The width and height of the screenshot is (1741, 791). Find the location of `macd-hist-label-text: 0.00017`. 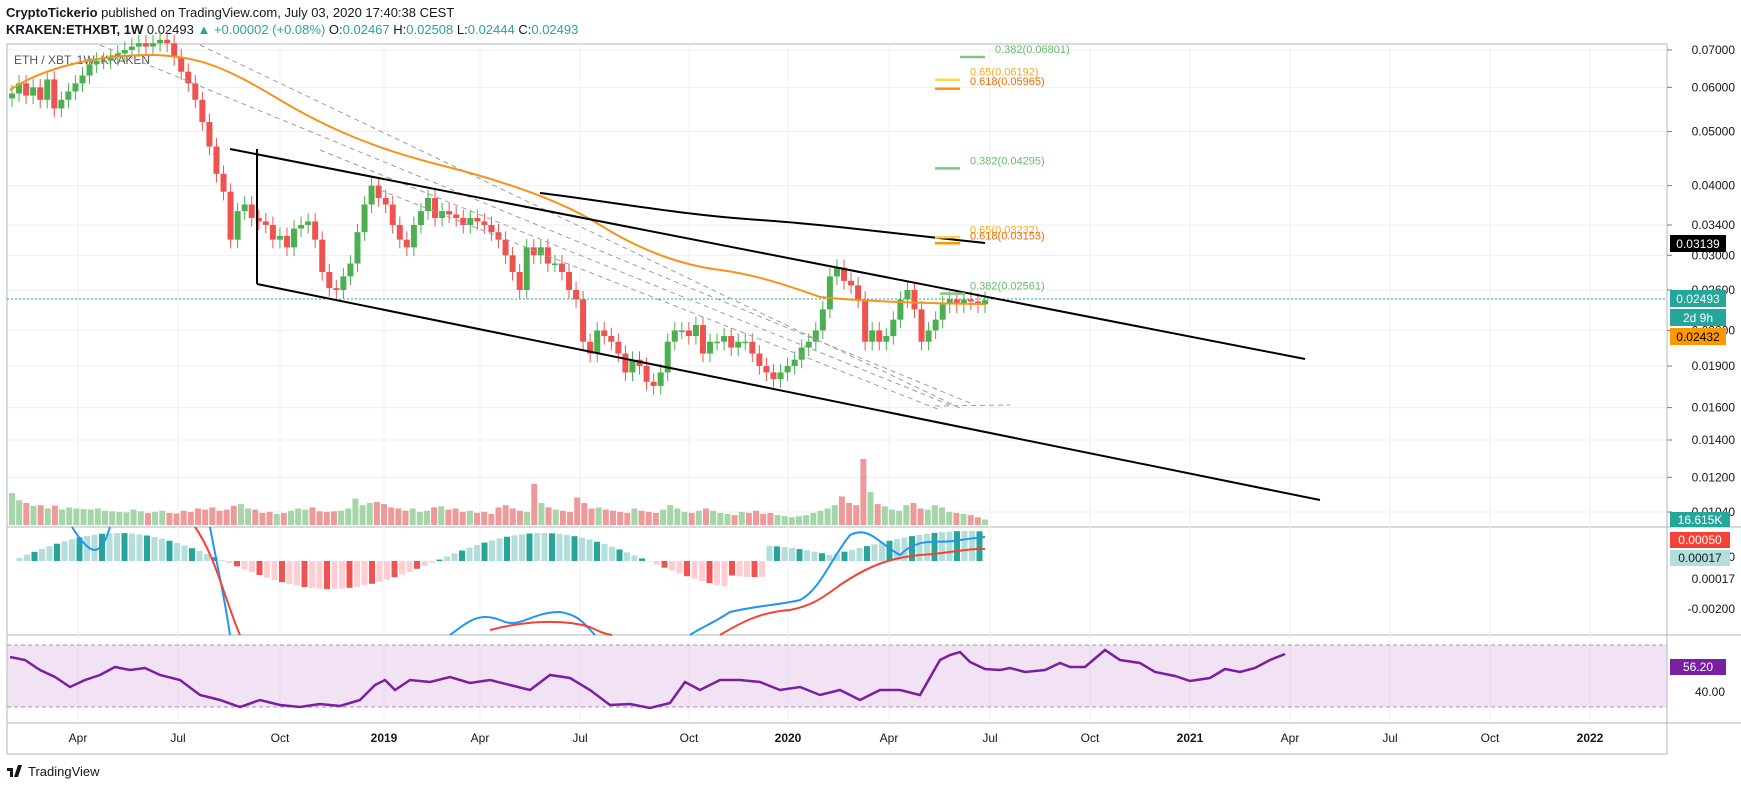

macd-hist-label-text: 0.00017 is located at coordinates (1700, 558).